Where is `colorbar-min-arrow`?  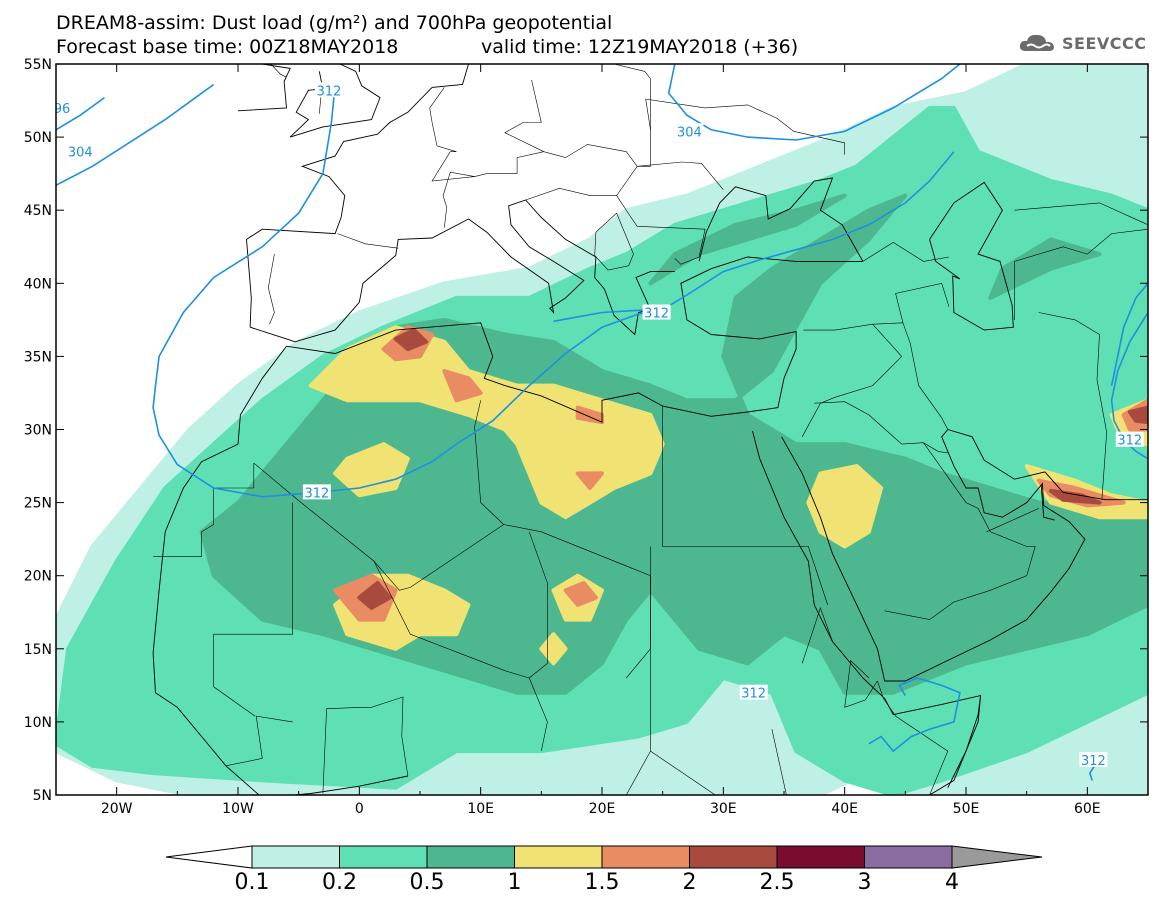
colorbar-min-arrow is located at coordinates (209, 857).